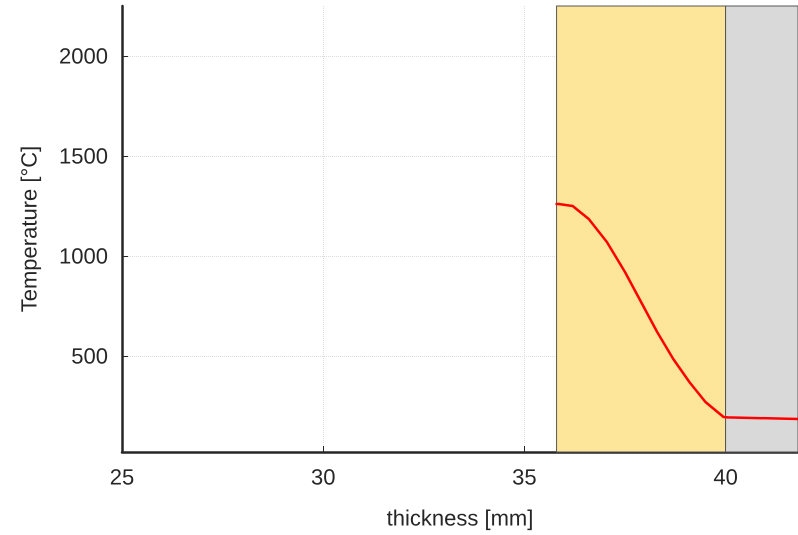  What do you see at coordinates (676, 311) in the screenshot?
I see `line-series` at bounding box center [676, 311].